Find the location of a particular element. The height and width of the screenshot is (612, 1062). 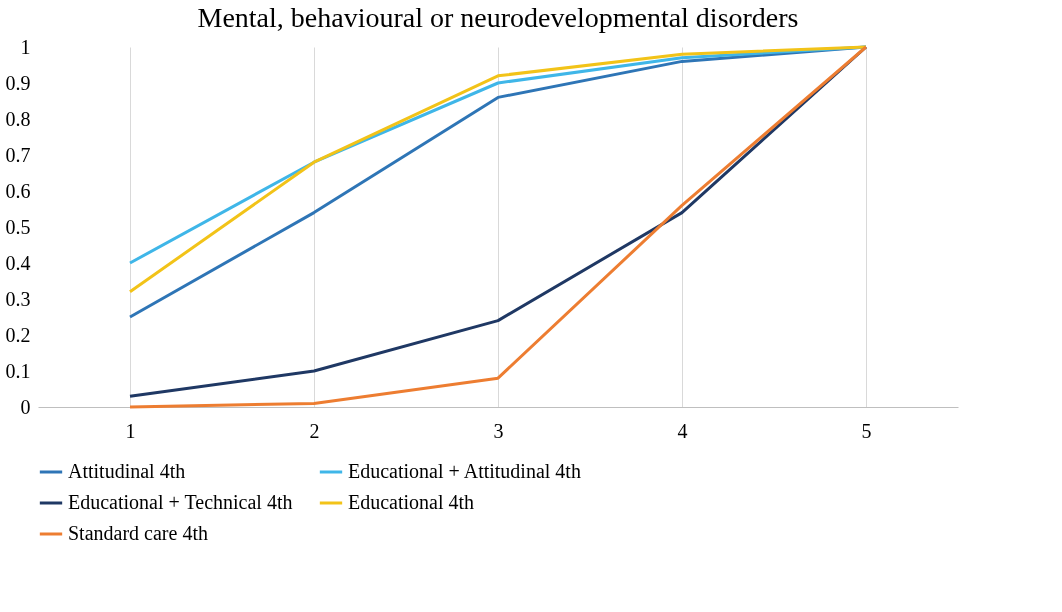

x-tick-label: 5 is located at coordinates (866, 430).